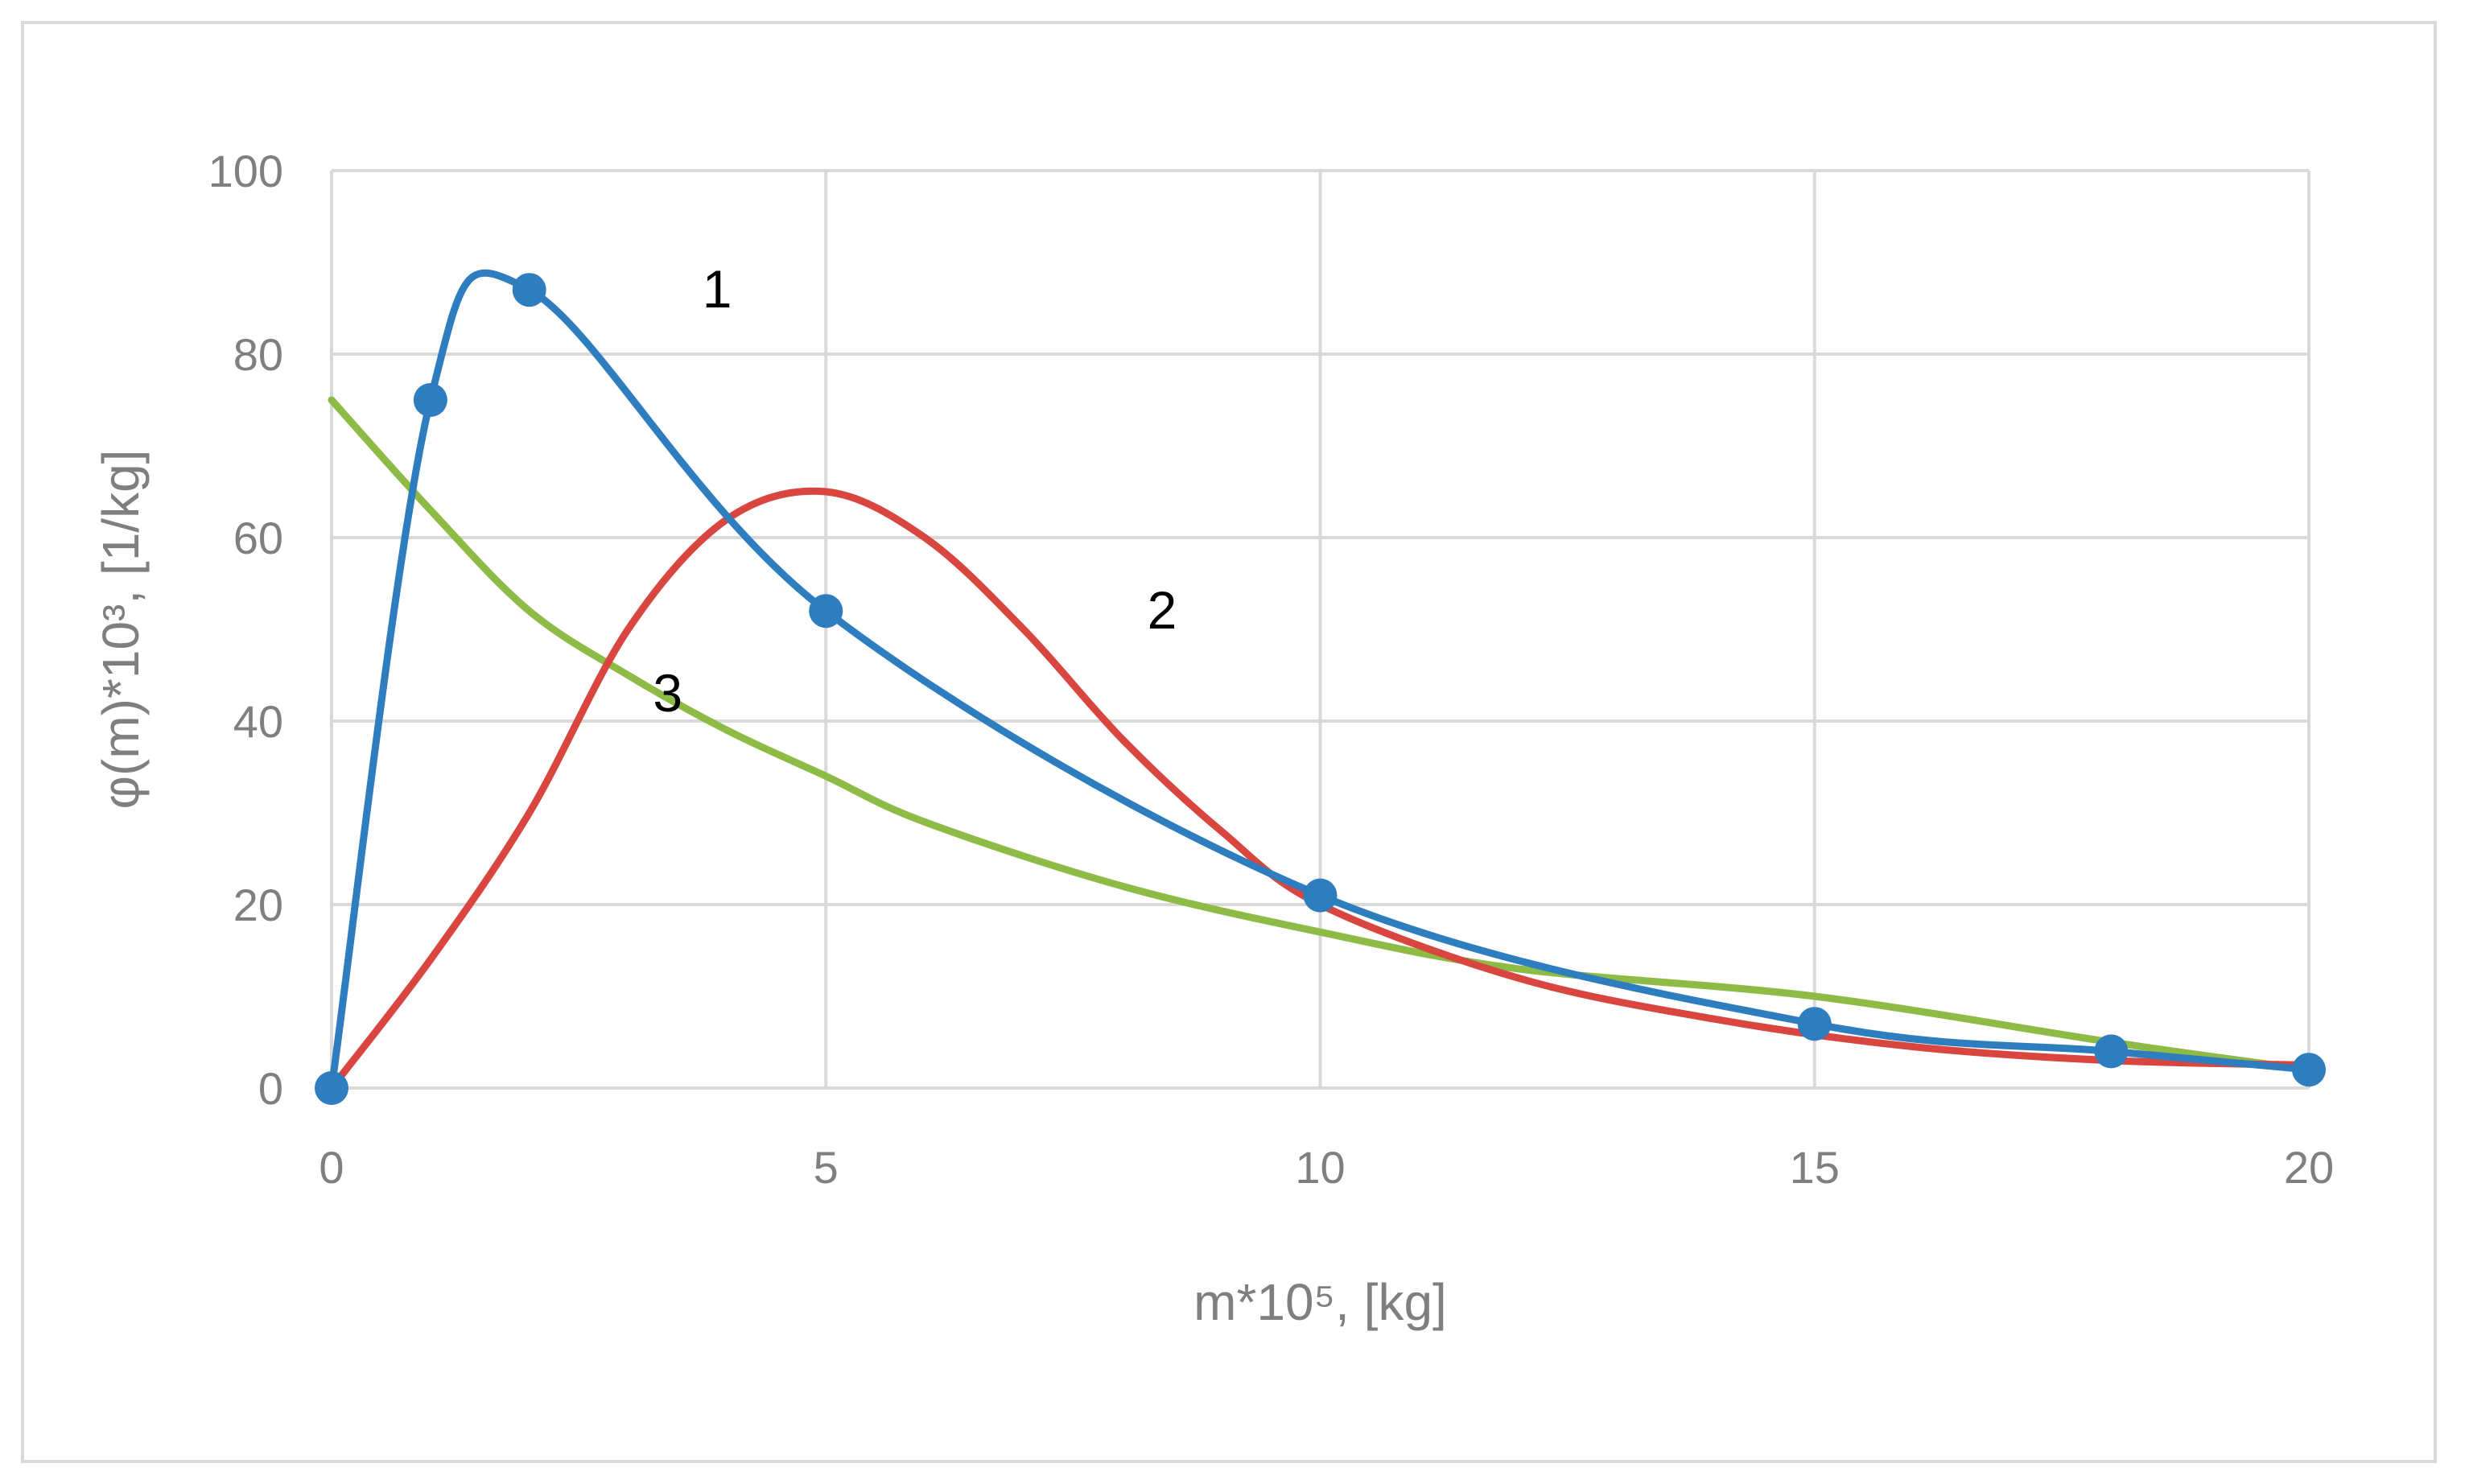  Describe the element at coordinates (718, 289) in the screenshot. I see `curve-label-1: 1` at that location.